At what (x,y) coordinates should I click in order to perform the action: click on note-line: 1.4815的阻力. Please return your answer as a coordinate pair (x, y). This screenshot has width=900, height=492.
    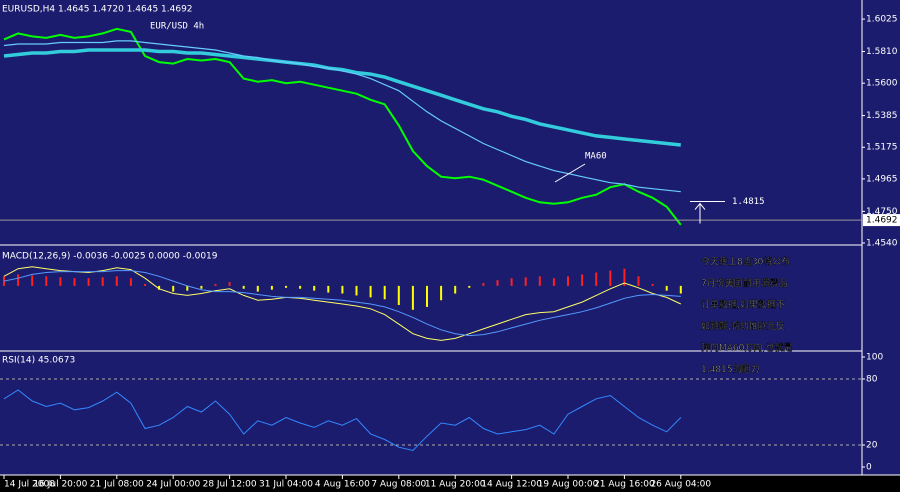
    Looking at the image, I should click on (730, 369).